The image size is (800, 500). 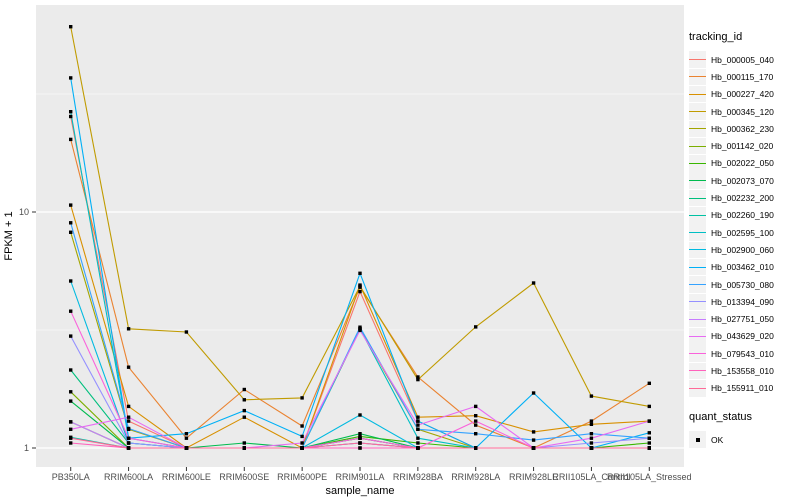 I want to click on legend-item-label: Hb_002260_190, so click(x=742, y=215).